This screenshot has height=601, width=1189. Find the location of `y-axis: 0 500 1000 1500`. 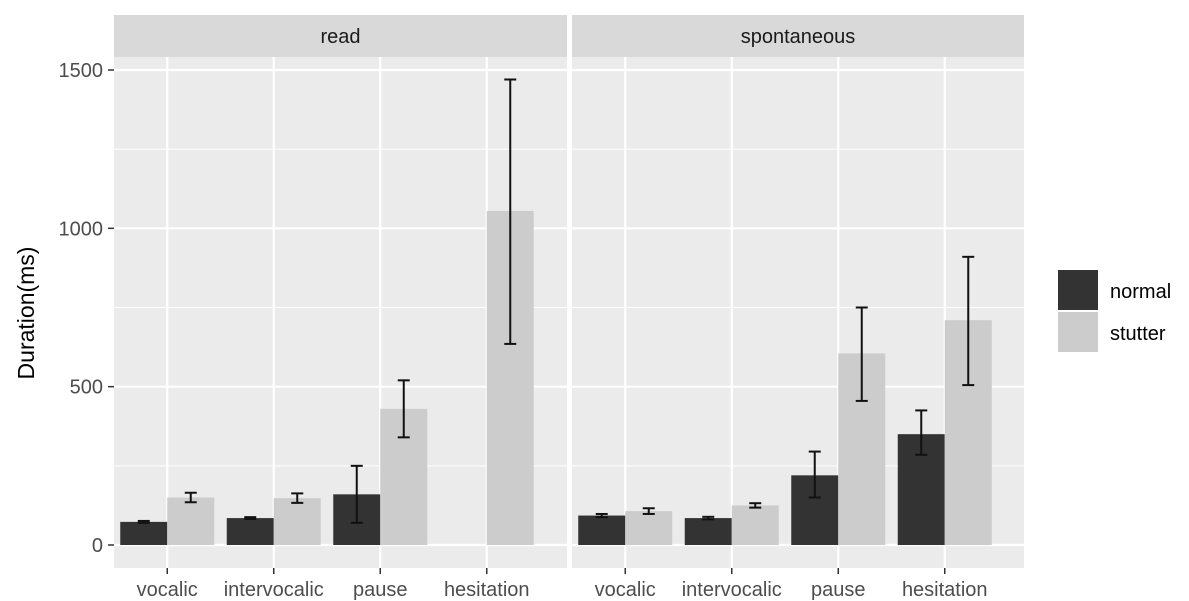

y-axis: 0 500 1000 1500 is located at coordinates (86, 308).